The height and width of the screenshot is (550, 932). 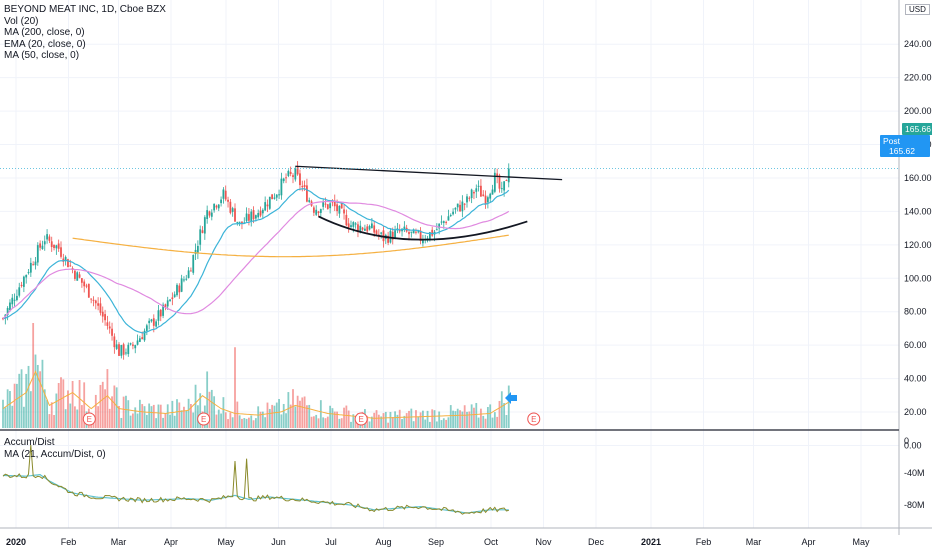 I want to click on earnings-label: E, so click(x=533, y=419).